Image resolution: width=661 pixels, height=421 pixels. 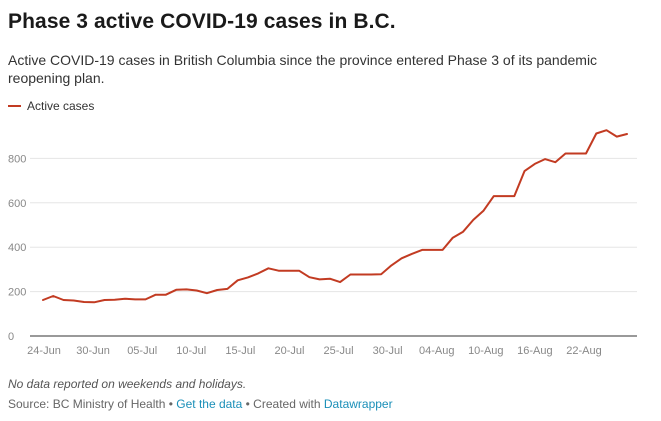 I want to click on y-tick-label: 200, so click(x=17, y=293).